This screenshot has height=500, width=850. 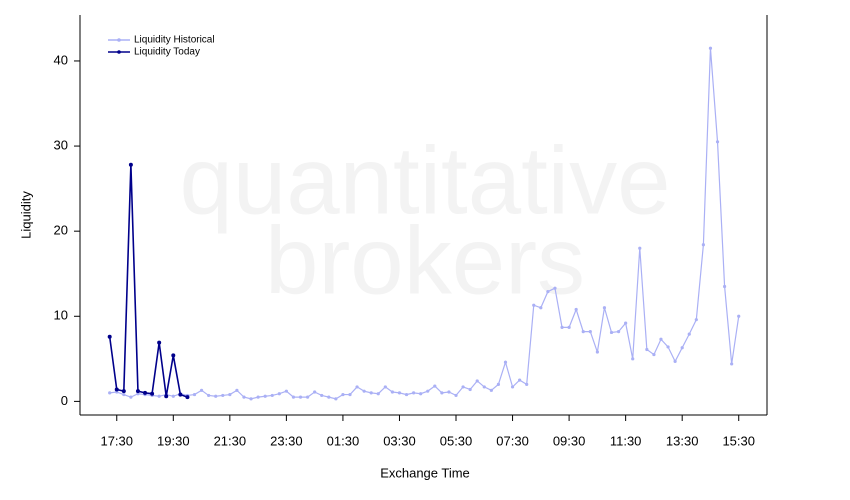 I want to click on y-tick-label: 20, so click(x=61, y=230).